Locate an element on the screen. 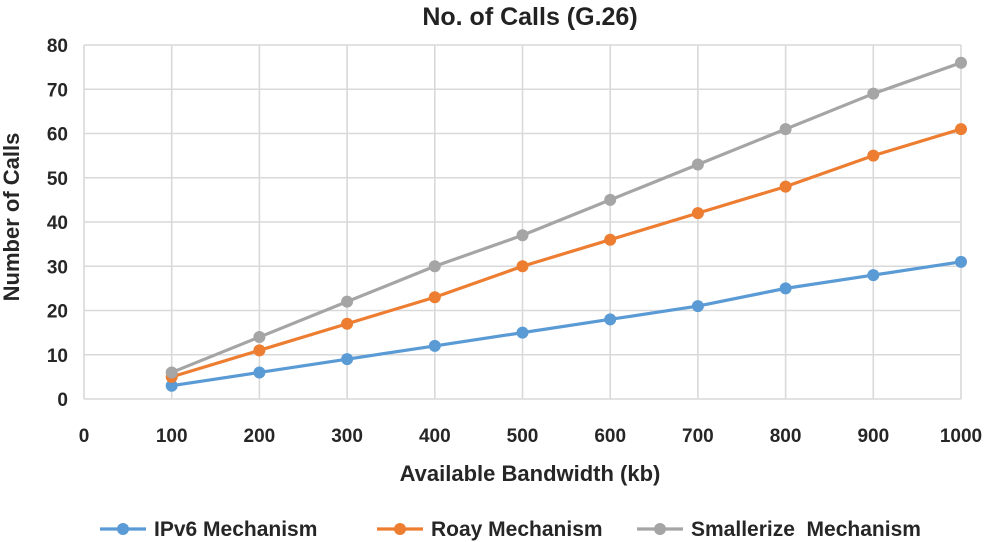 The image size is (988, 542). y-axis-ticks: 0 10 20 30 40 50 60 70 80 is located at coordinates (57, 223).